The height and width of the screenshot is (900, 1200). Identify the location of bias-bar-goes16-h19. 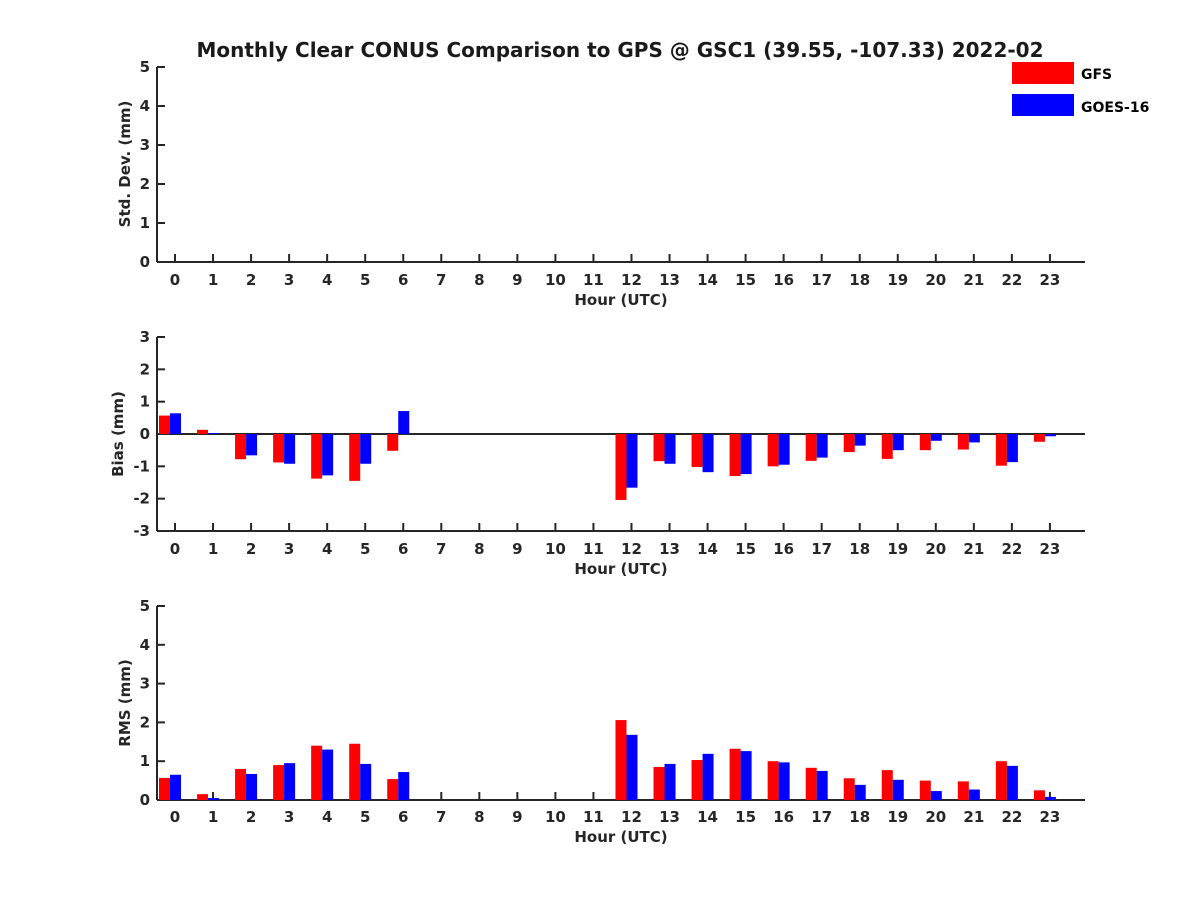
(898, 442).